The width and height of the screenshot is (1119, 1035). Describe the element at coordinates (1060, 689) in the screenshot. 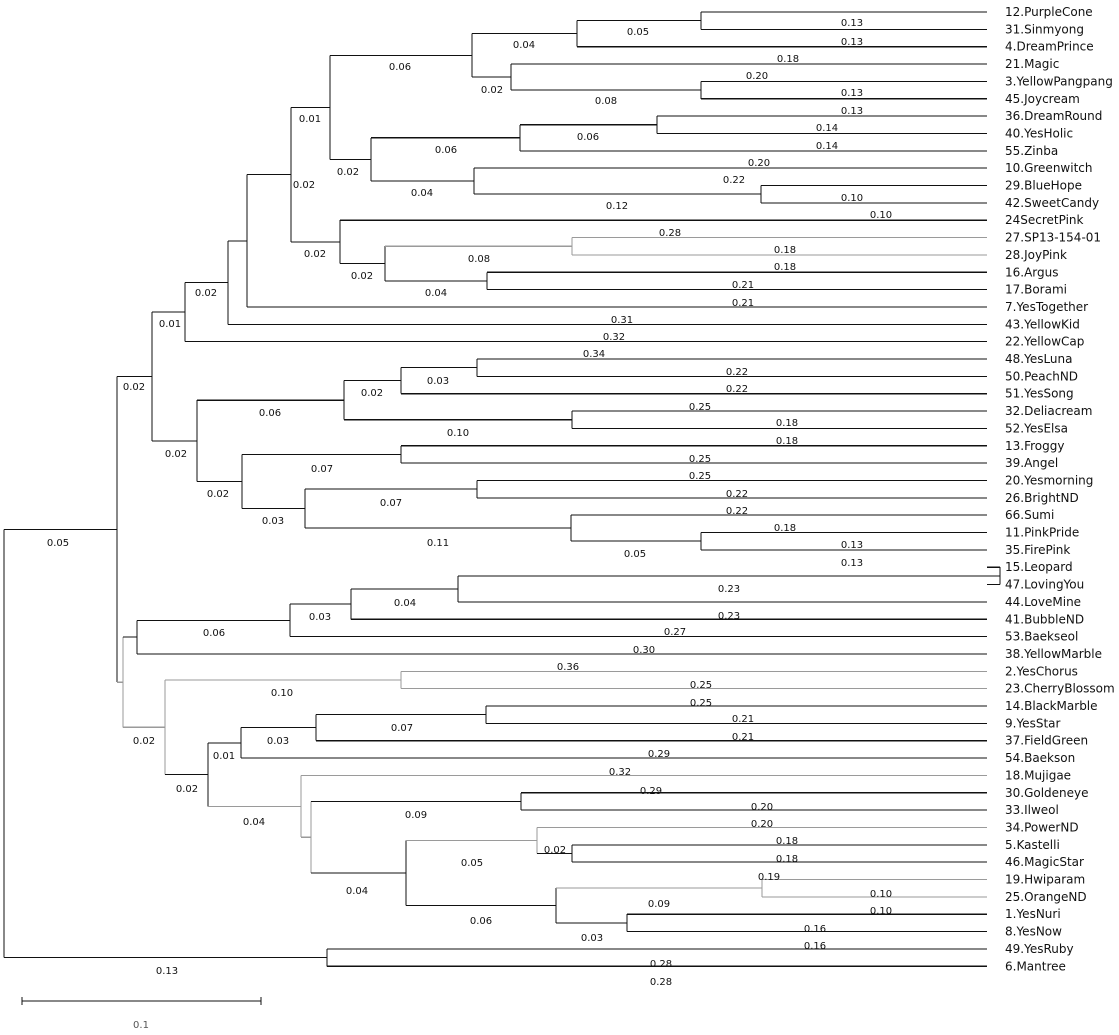

I see `taxon-label: 23.CherryBlossom` at that location.